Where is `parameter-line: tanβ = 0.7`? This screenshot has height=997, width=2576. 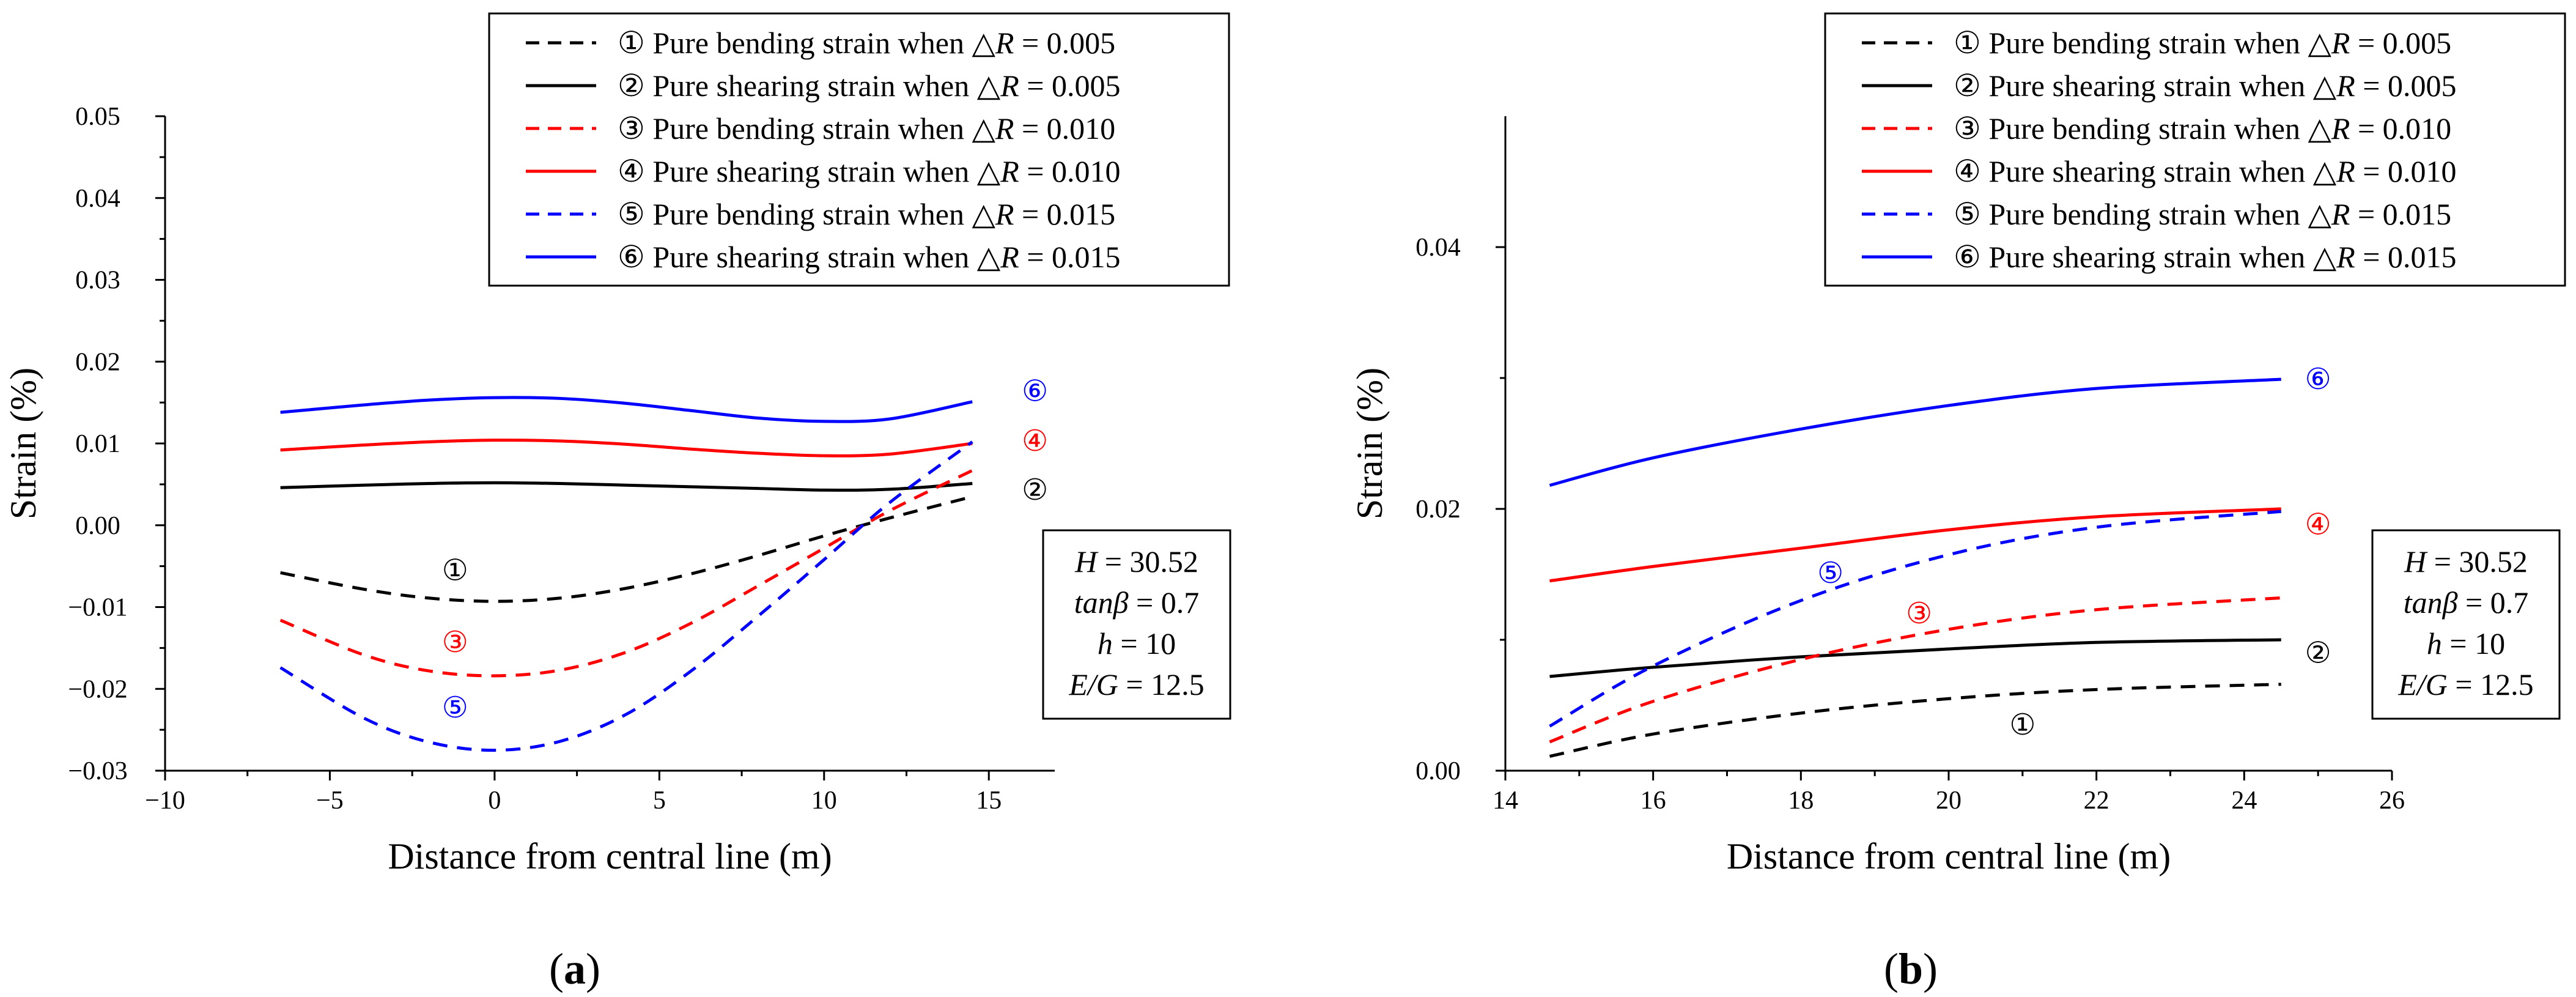
parameter-line: tanβ = 0.7 is located at coordinates (1137, 602).